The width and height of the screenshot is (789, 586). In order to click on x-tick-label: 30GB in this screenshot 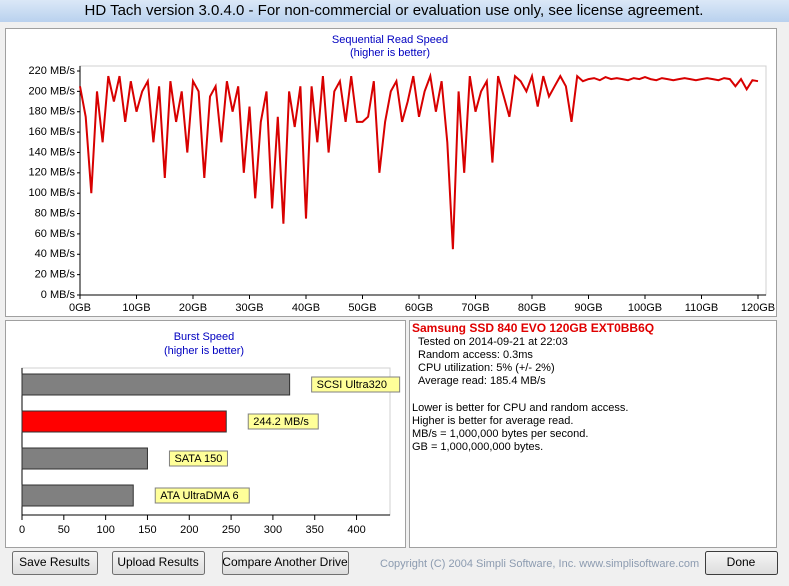, I will do `click(249, 308)`.